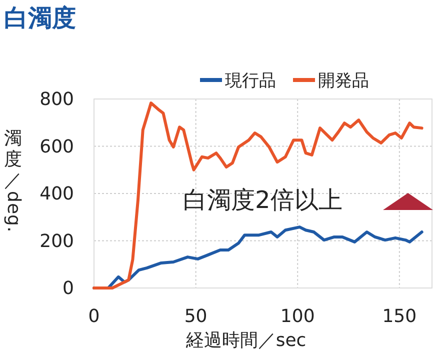  Describe the element at coordinates (57, 99) in the screenshot. I see `y-tick-label: 800` at that location.